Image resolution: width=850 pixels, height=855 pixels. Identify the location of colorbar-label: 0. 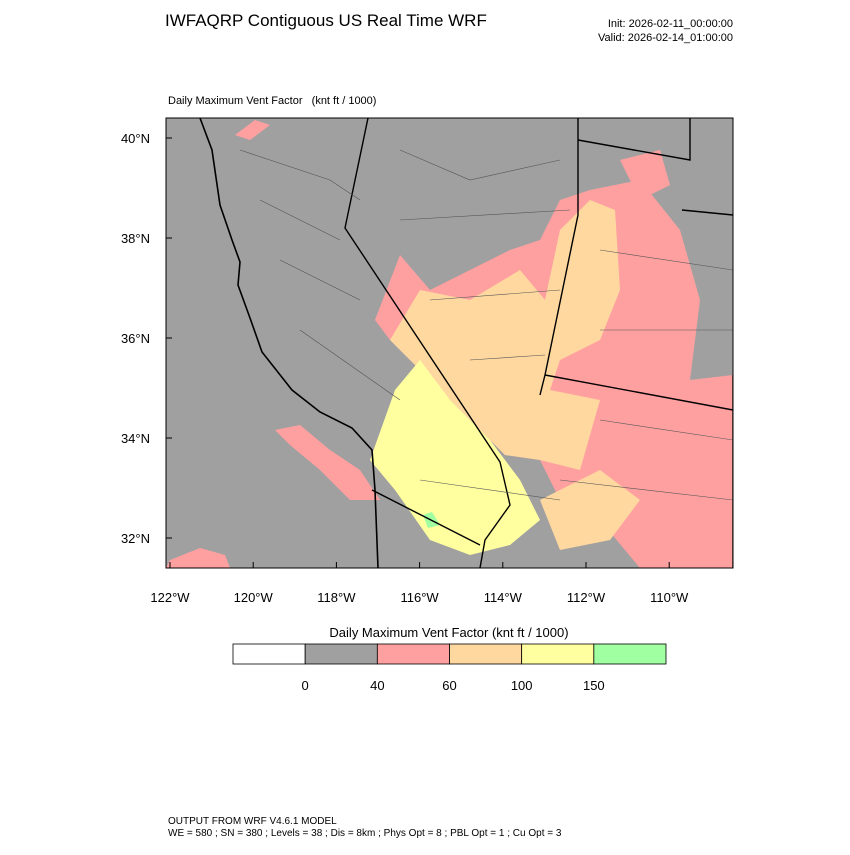
(305, 685).